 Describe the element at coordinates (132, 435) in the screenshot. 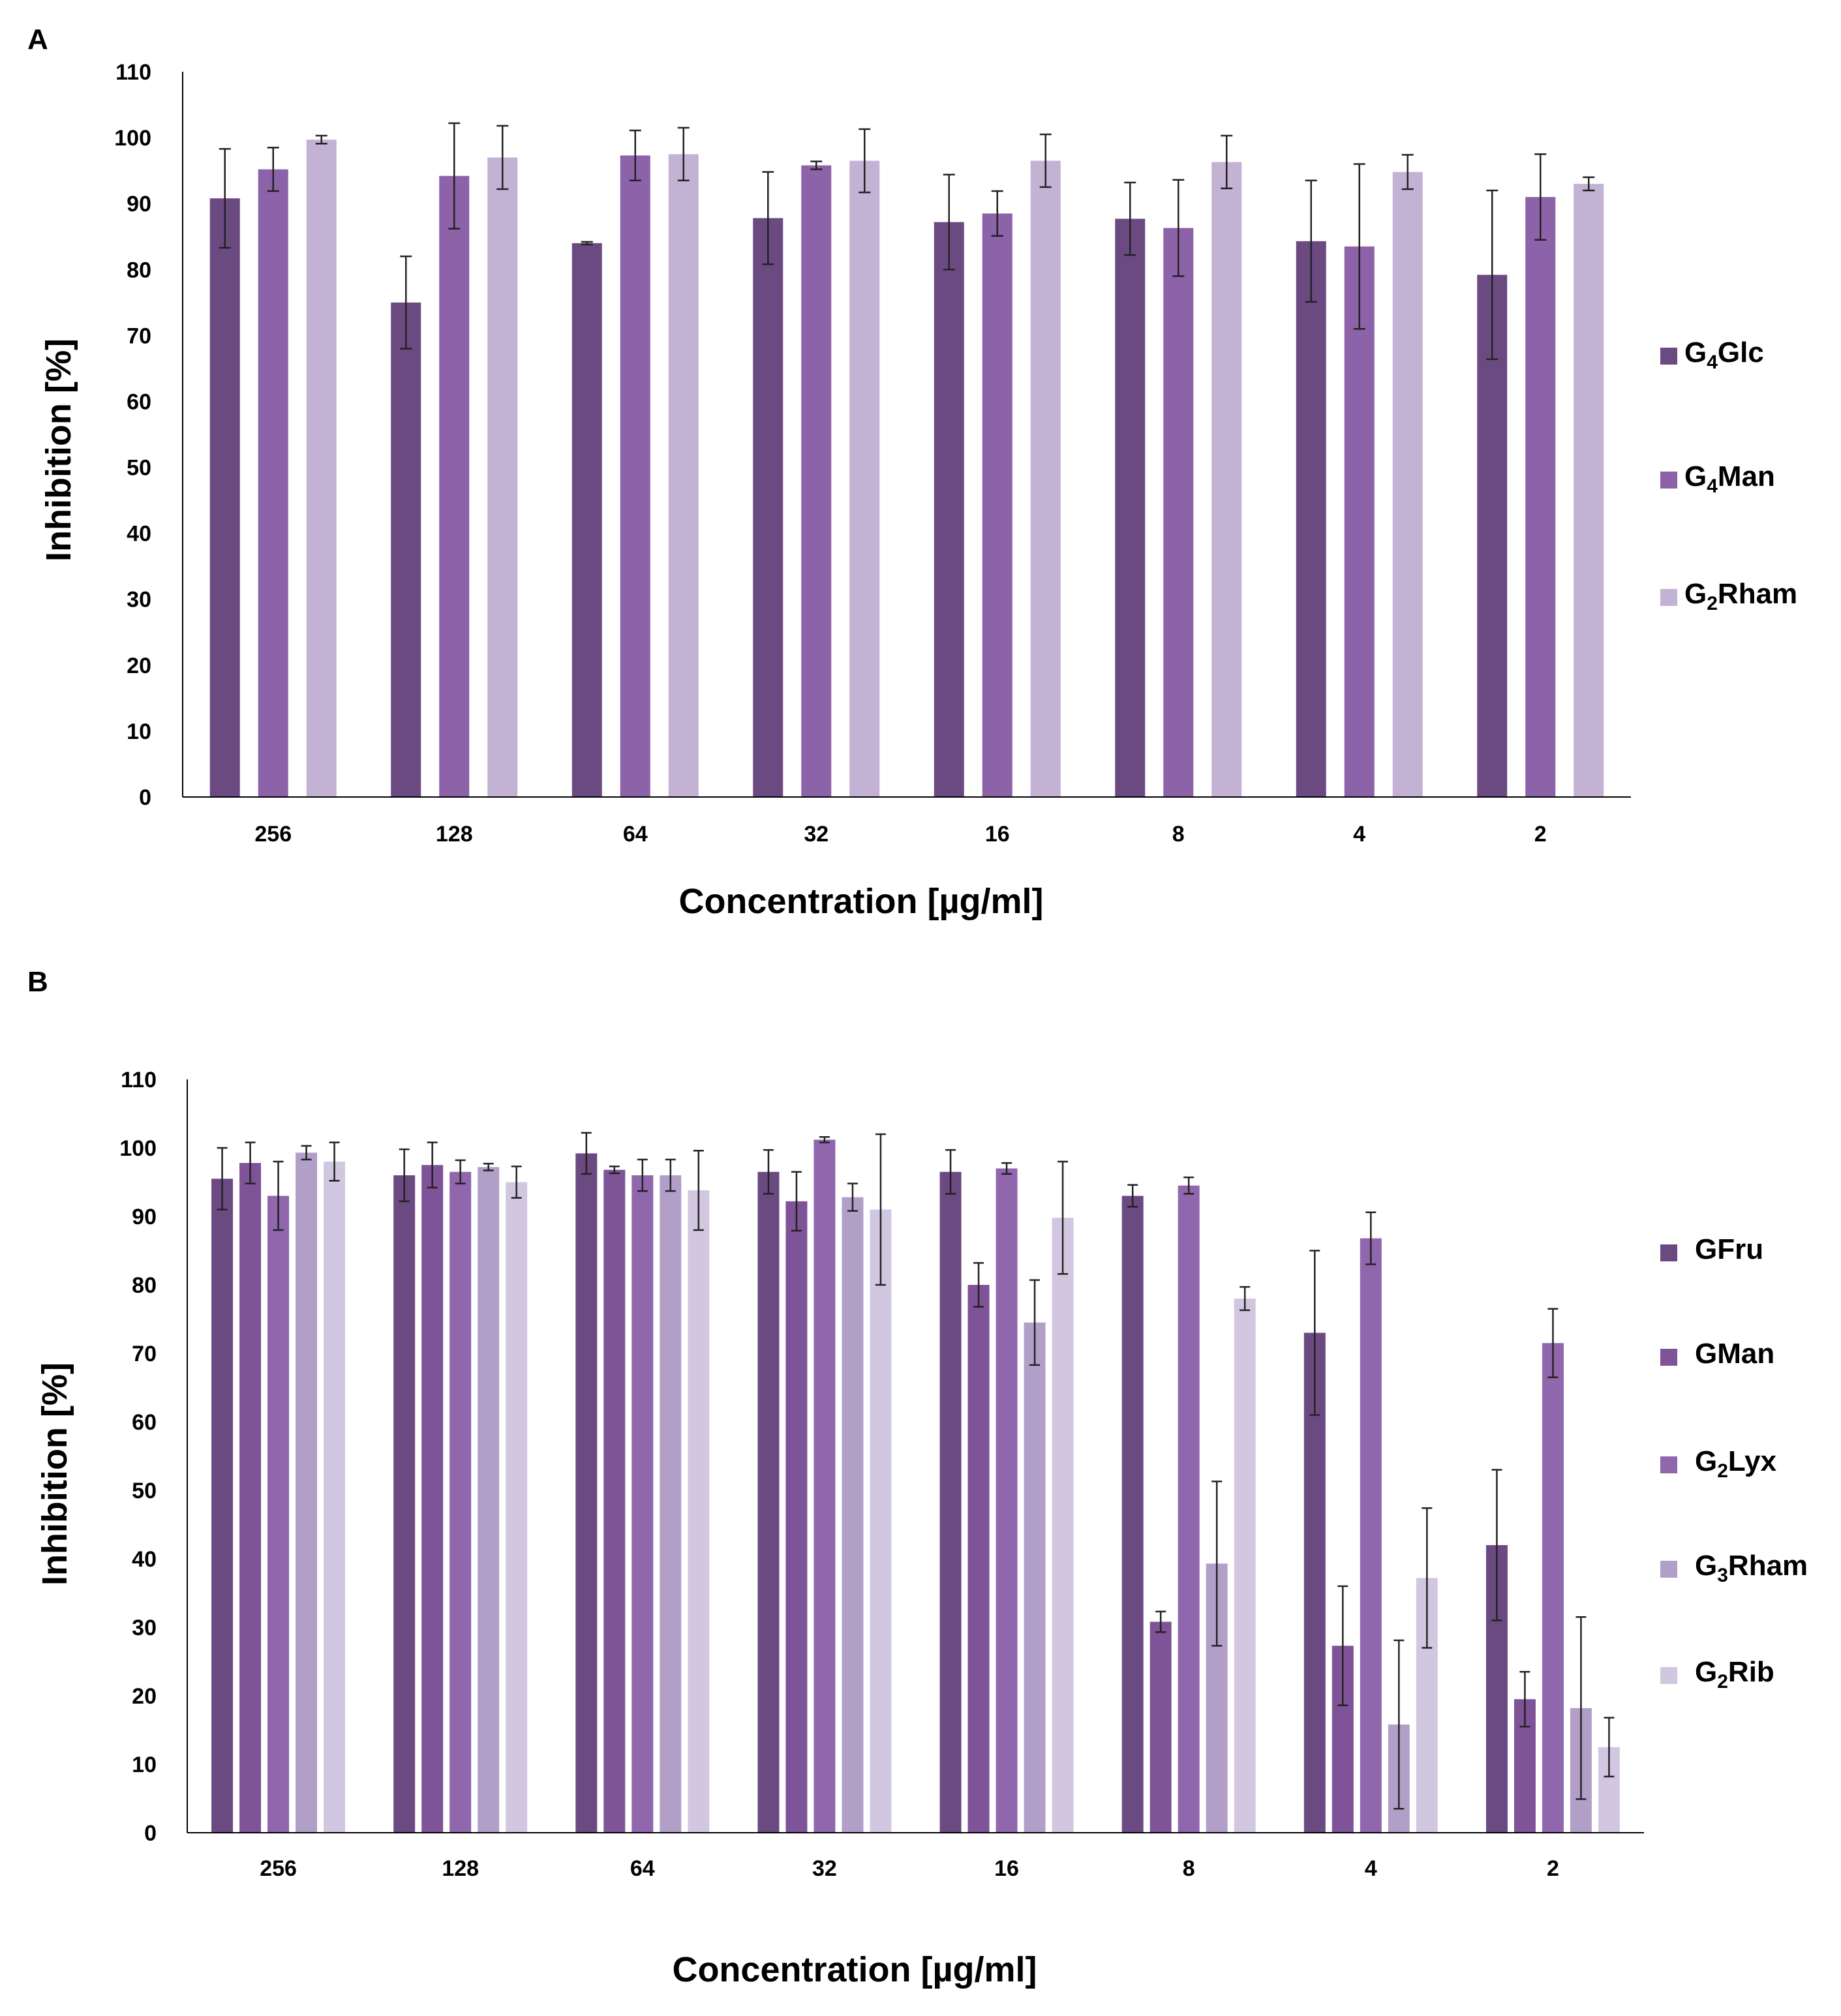

I see `panel-a-y-ticks: 0 10 20 30 40 50 60 70 80 90 100 110` at that location.